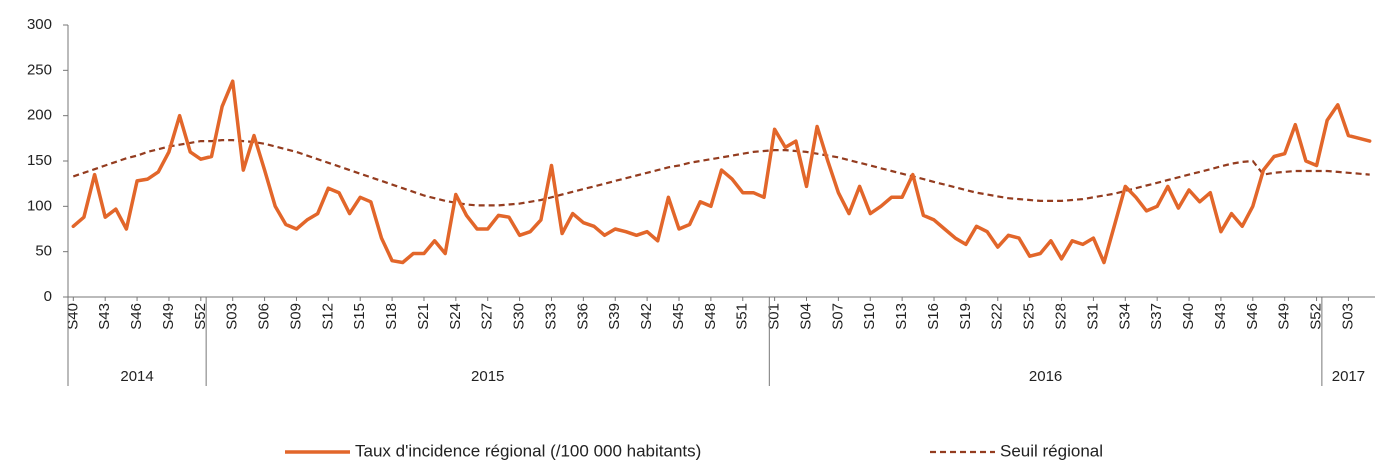  I want to click on x-tick-label: S19, so click(965, 316).